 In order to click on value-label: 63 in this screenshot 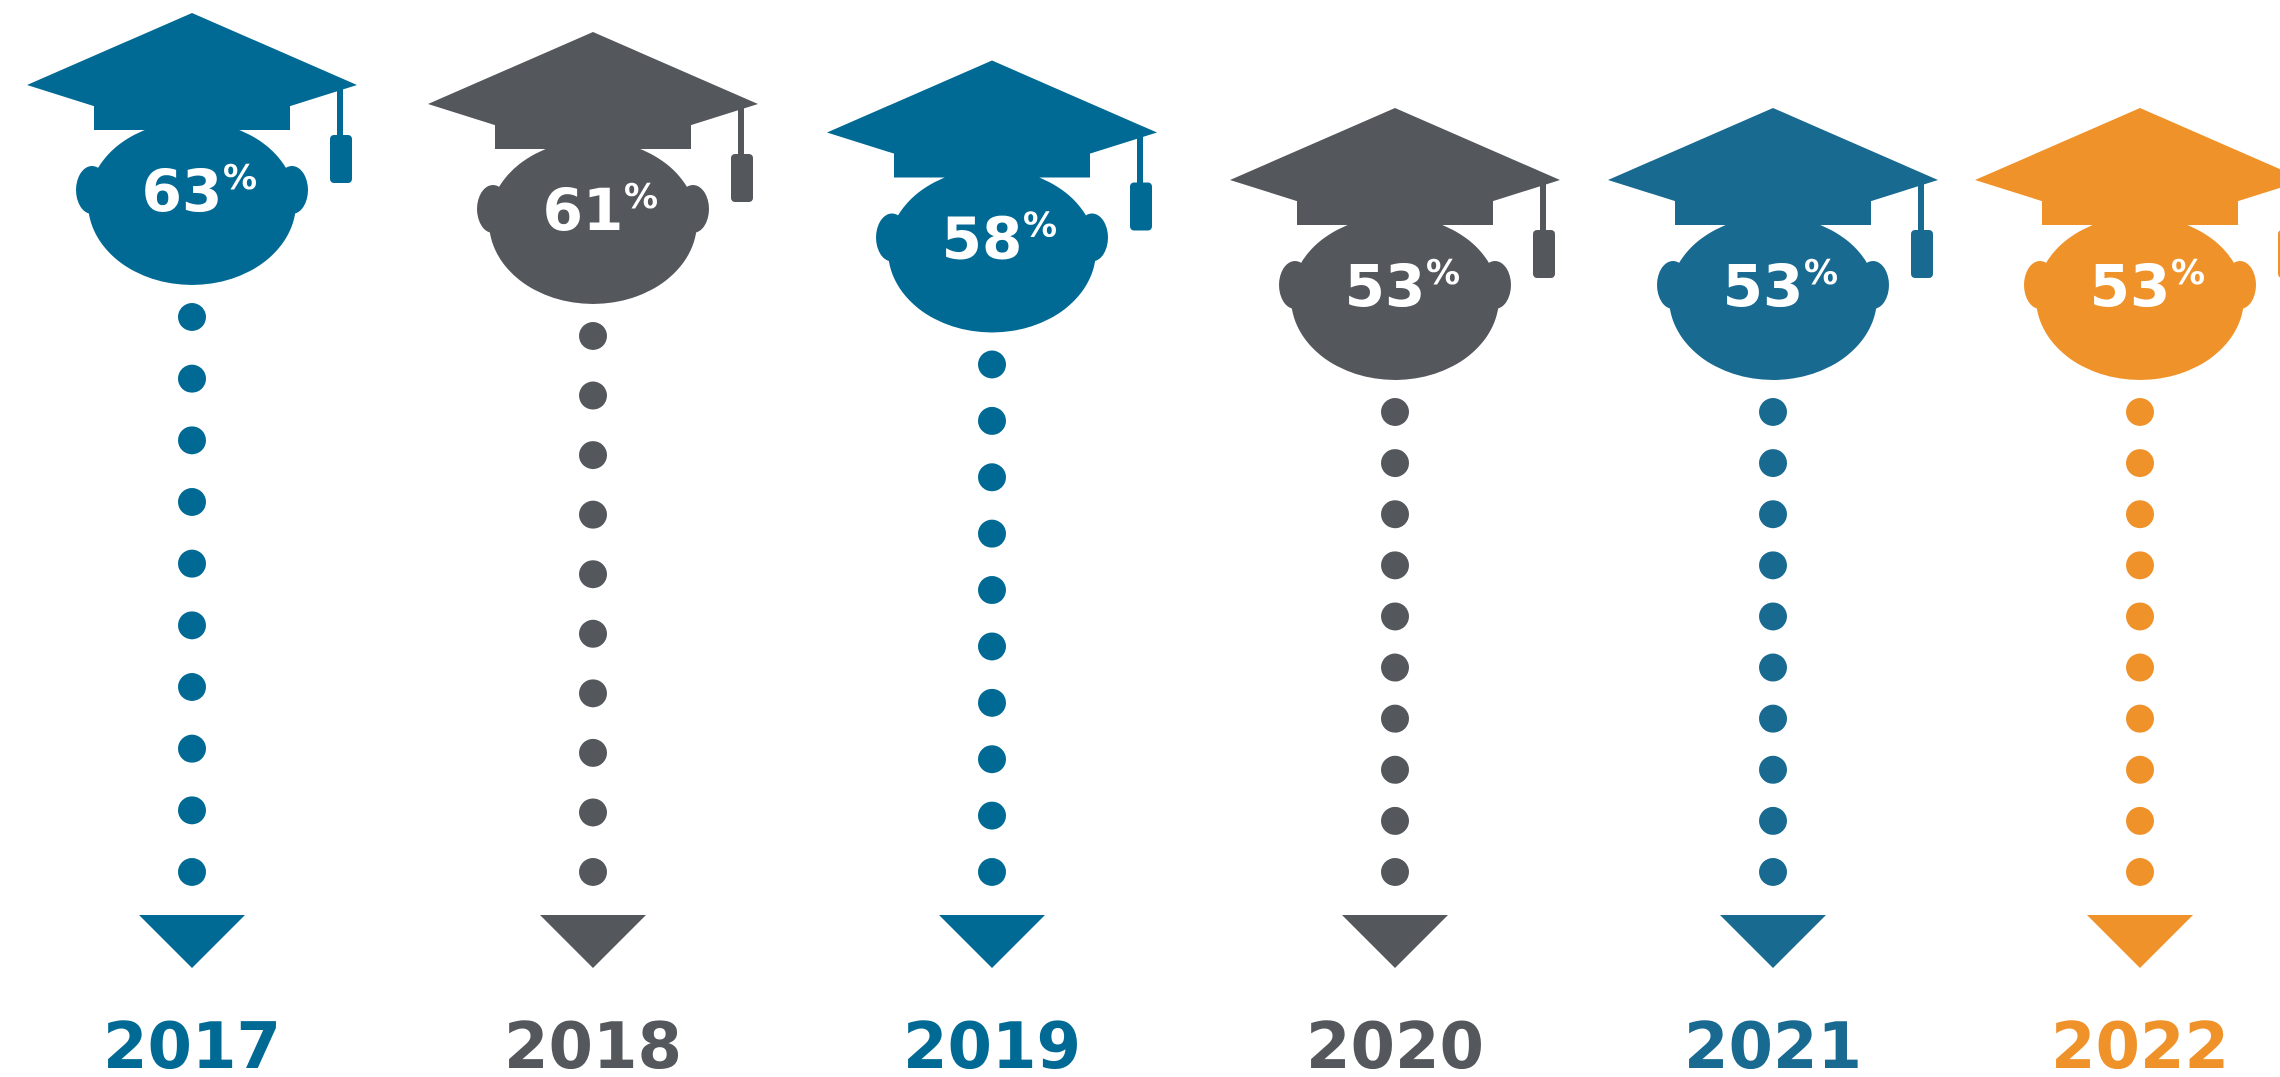, I will do `click(182, 191)`.